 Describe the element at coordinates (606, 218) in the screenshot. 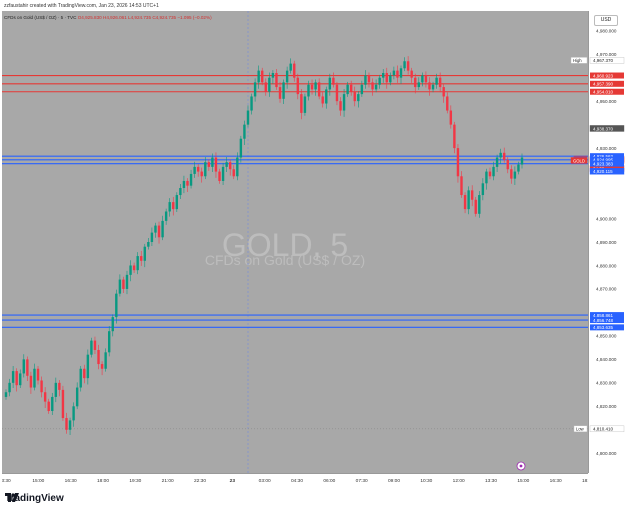

I see `price-tick-label: 4,900.000` at that location.